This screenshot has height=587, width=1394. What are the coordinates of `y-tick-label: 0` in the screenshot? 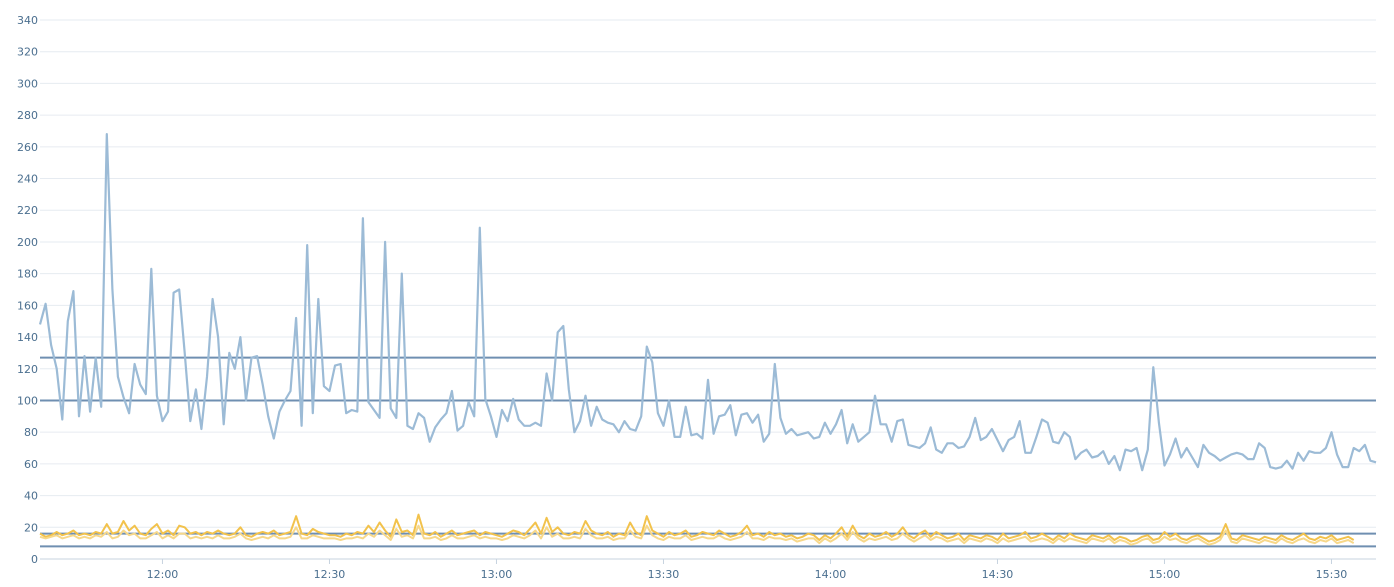 It's located at (34, 559).